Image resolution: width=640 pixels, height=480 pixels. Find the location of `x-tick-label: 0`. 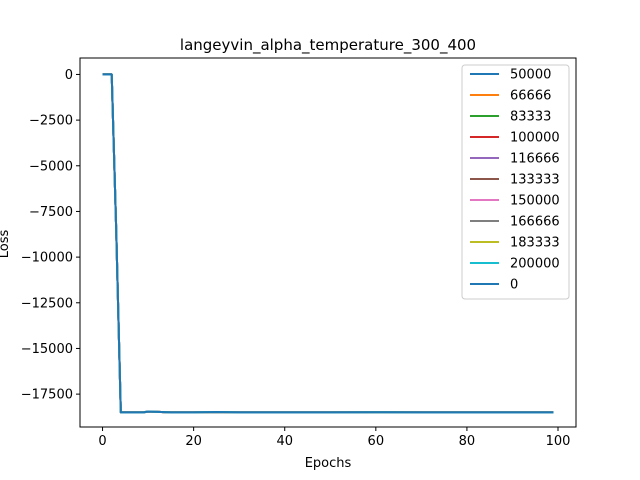

x-tick-label: 0 is located at coordinates (102, 441).